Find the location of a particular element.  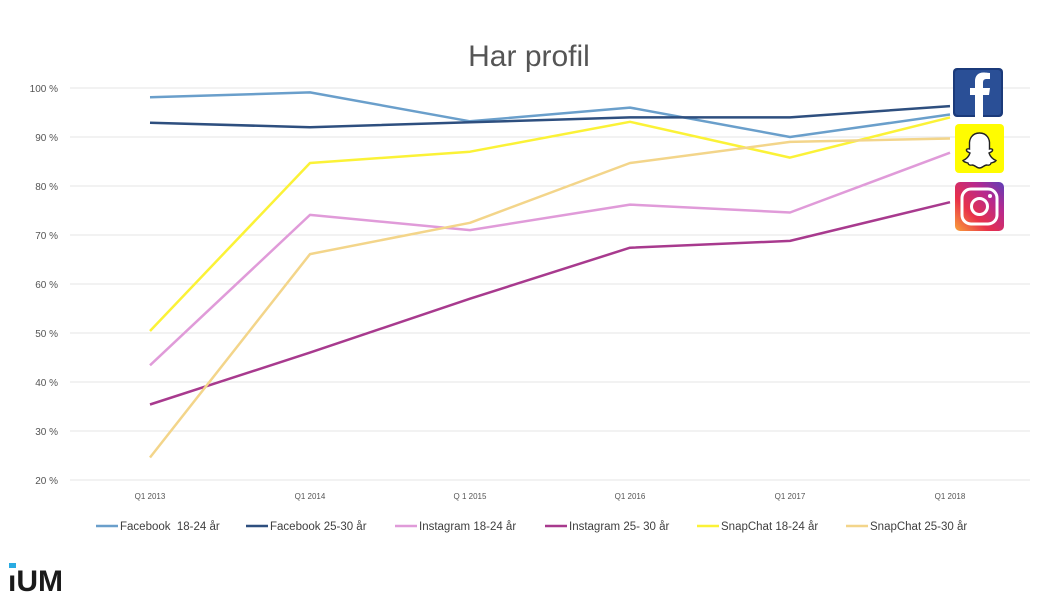

legend-item: Facebook 25-30 år is located at coordinates (306, 527).